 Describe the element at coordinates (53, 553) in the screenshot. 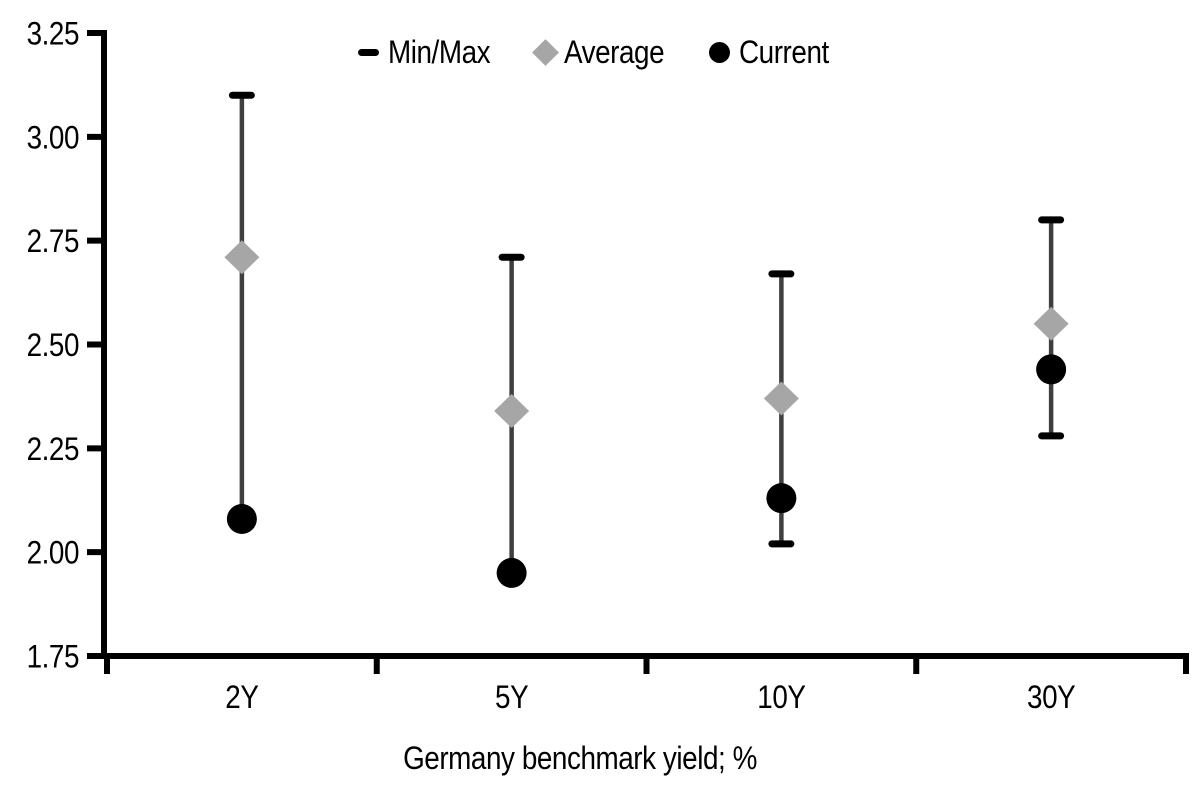

I see `y-tick-label: 2.00` at that location.